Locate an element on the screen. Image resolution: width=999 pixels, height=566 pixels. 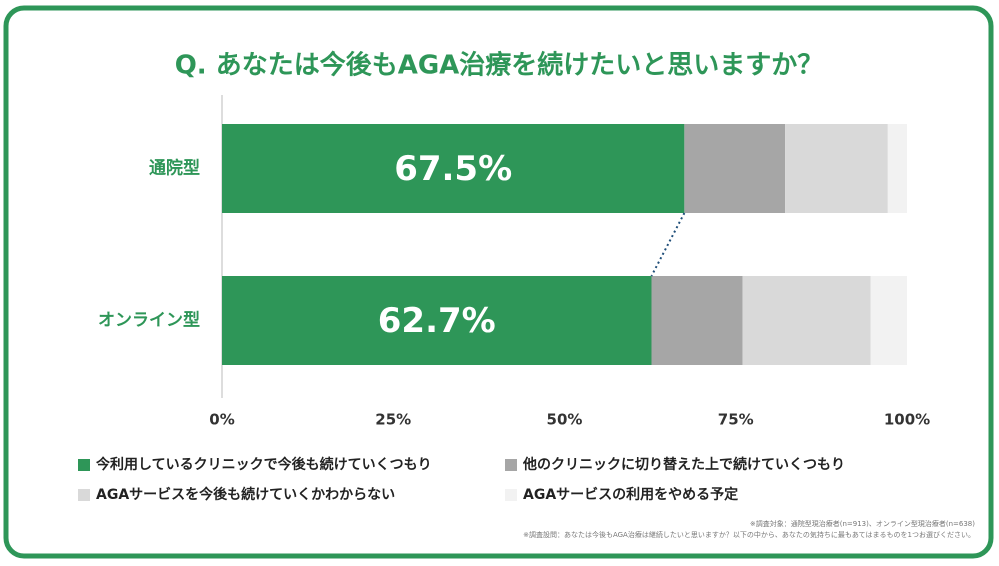
data-label: 67.5% is located at coordinates (453, 169).